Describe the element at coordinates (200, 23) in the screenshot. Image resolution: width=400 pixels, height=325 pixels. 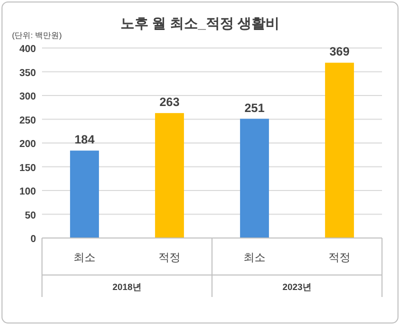
I see `chart-title: 노후 월 최소_적정 생활비` at that location.